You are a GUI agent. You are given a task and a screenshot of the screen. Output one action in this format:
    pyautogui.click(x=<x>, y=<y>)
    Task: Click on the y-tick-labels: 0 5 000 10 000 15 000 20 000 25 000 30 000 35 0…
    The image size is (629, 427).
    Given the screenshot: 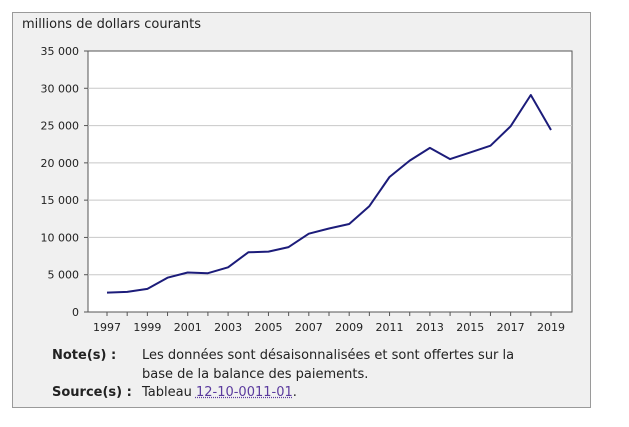 What is the action you would take?
    pyautogui.click(x=64, y=182)
    